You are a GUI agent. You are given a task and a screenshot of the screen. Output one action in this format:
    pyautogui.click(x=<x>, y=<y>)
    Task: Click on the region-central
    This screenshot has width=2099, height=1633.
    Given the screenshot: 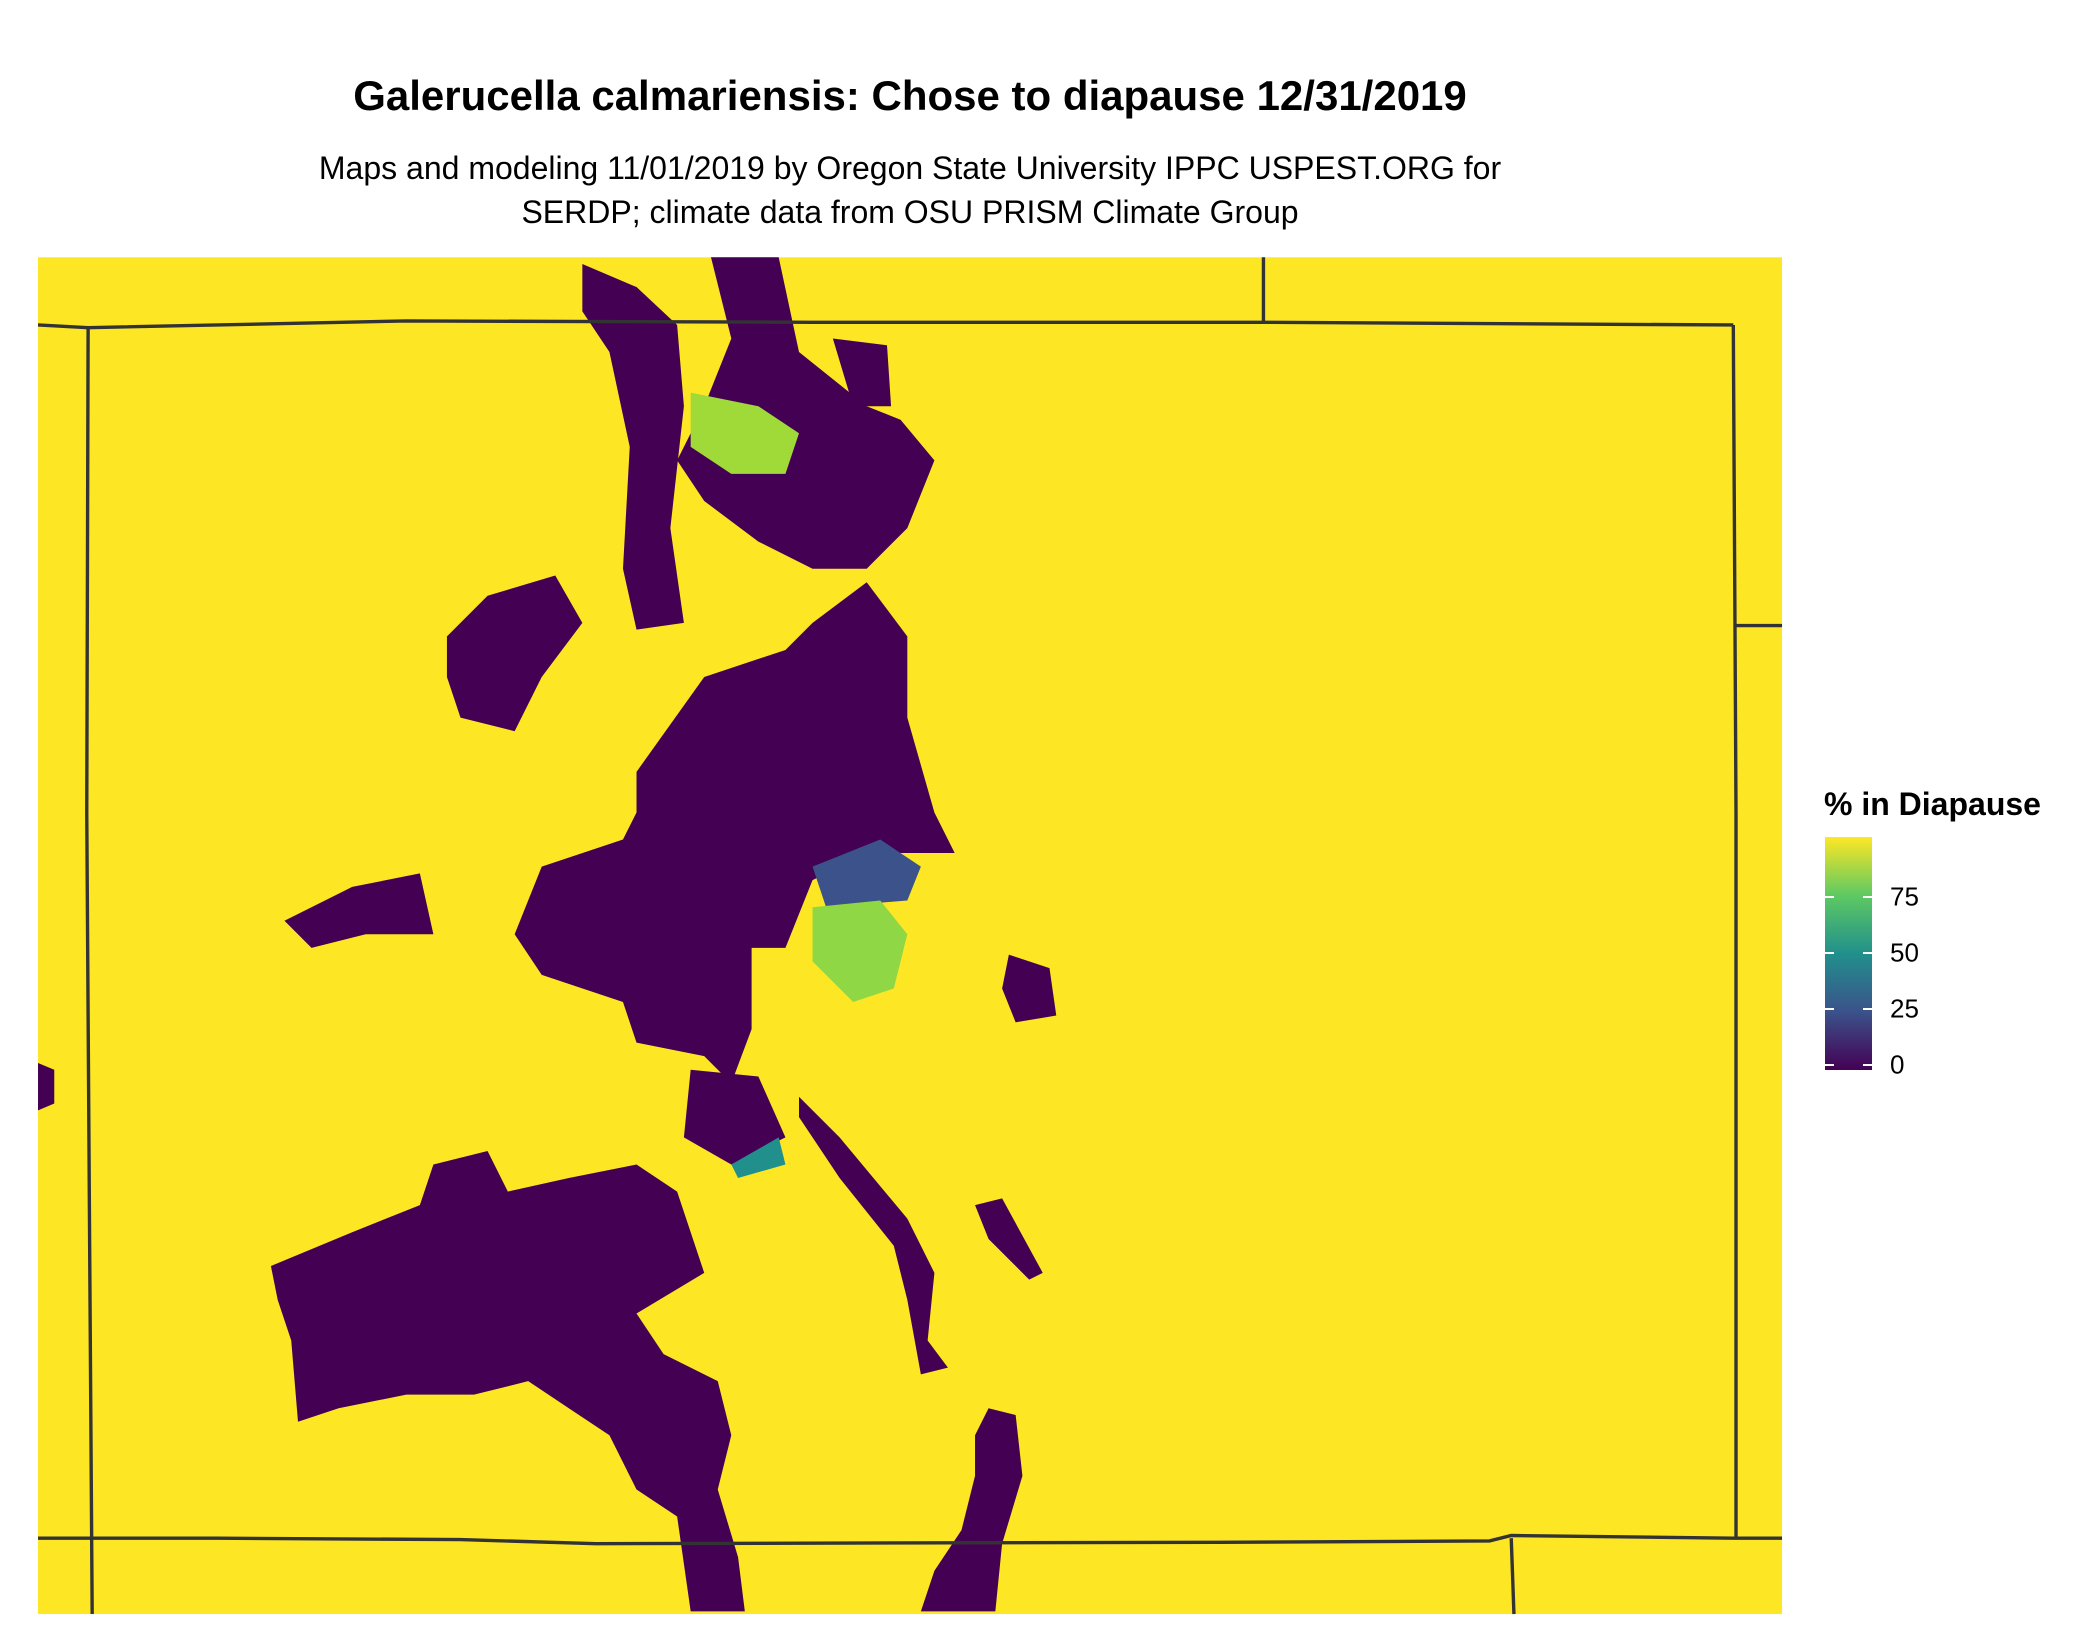 What is the action you would take?
    pyautogui.click(x=734, y=833)
    